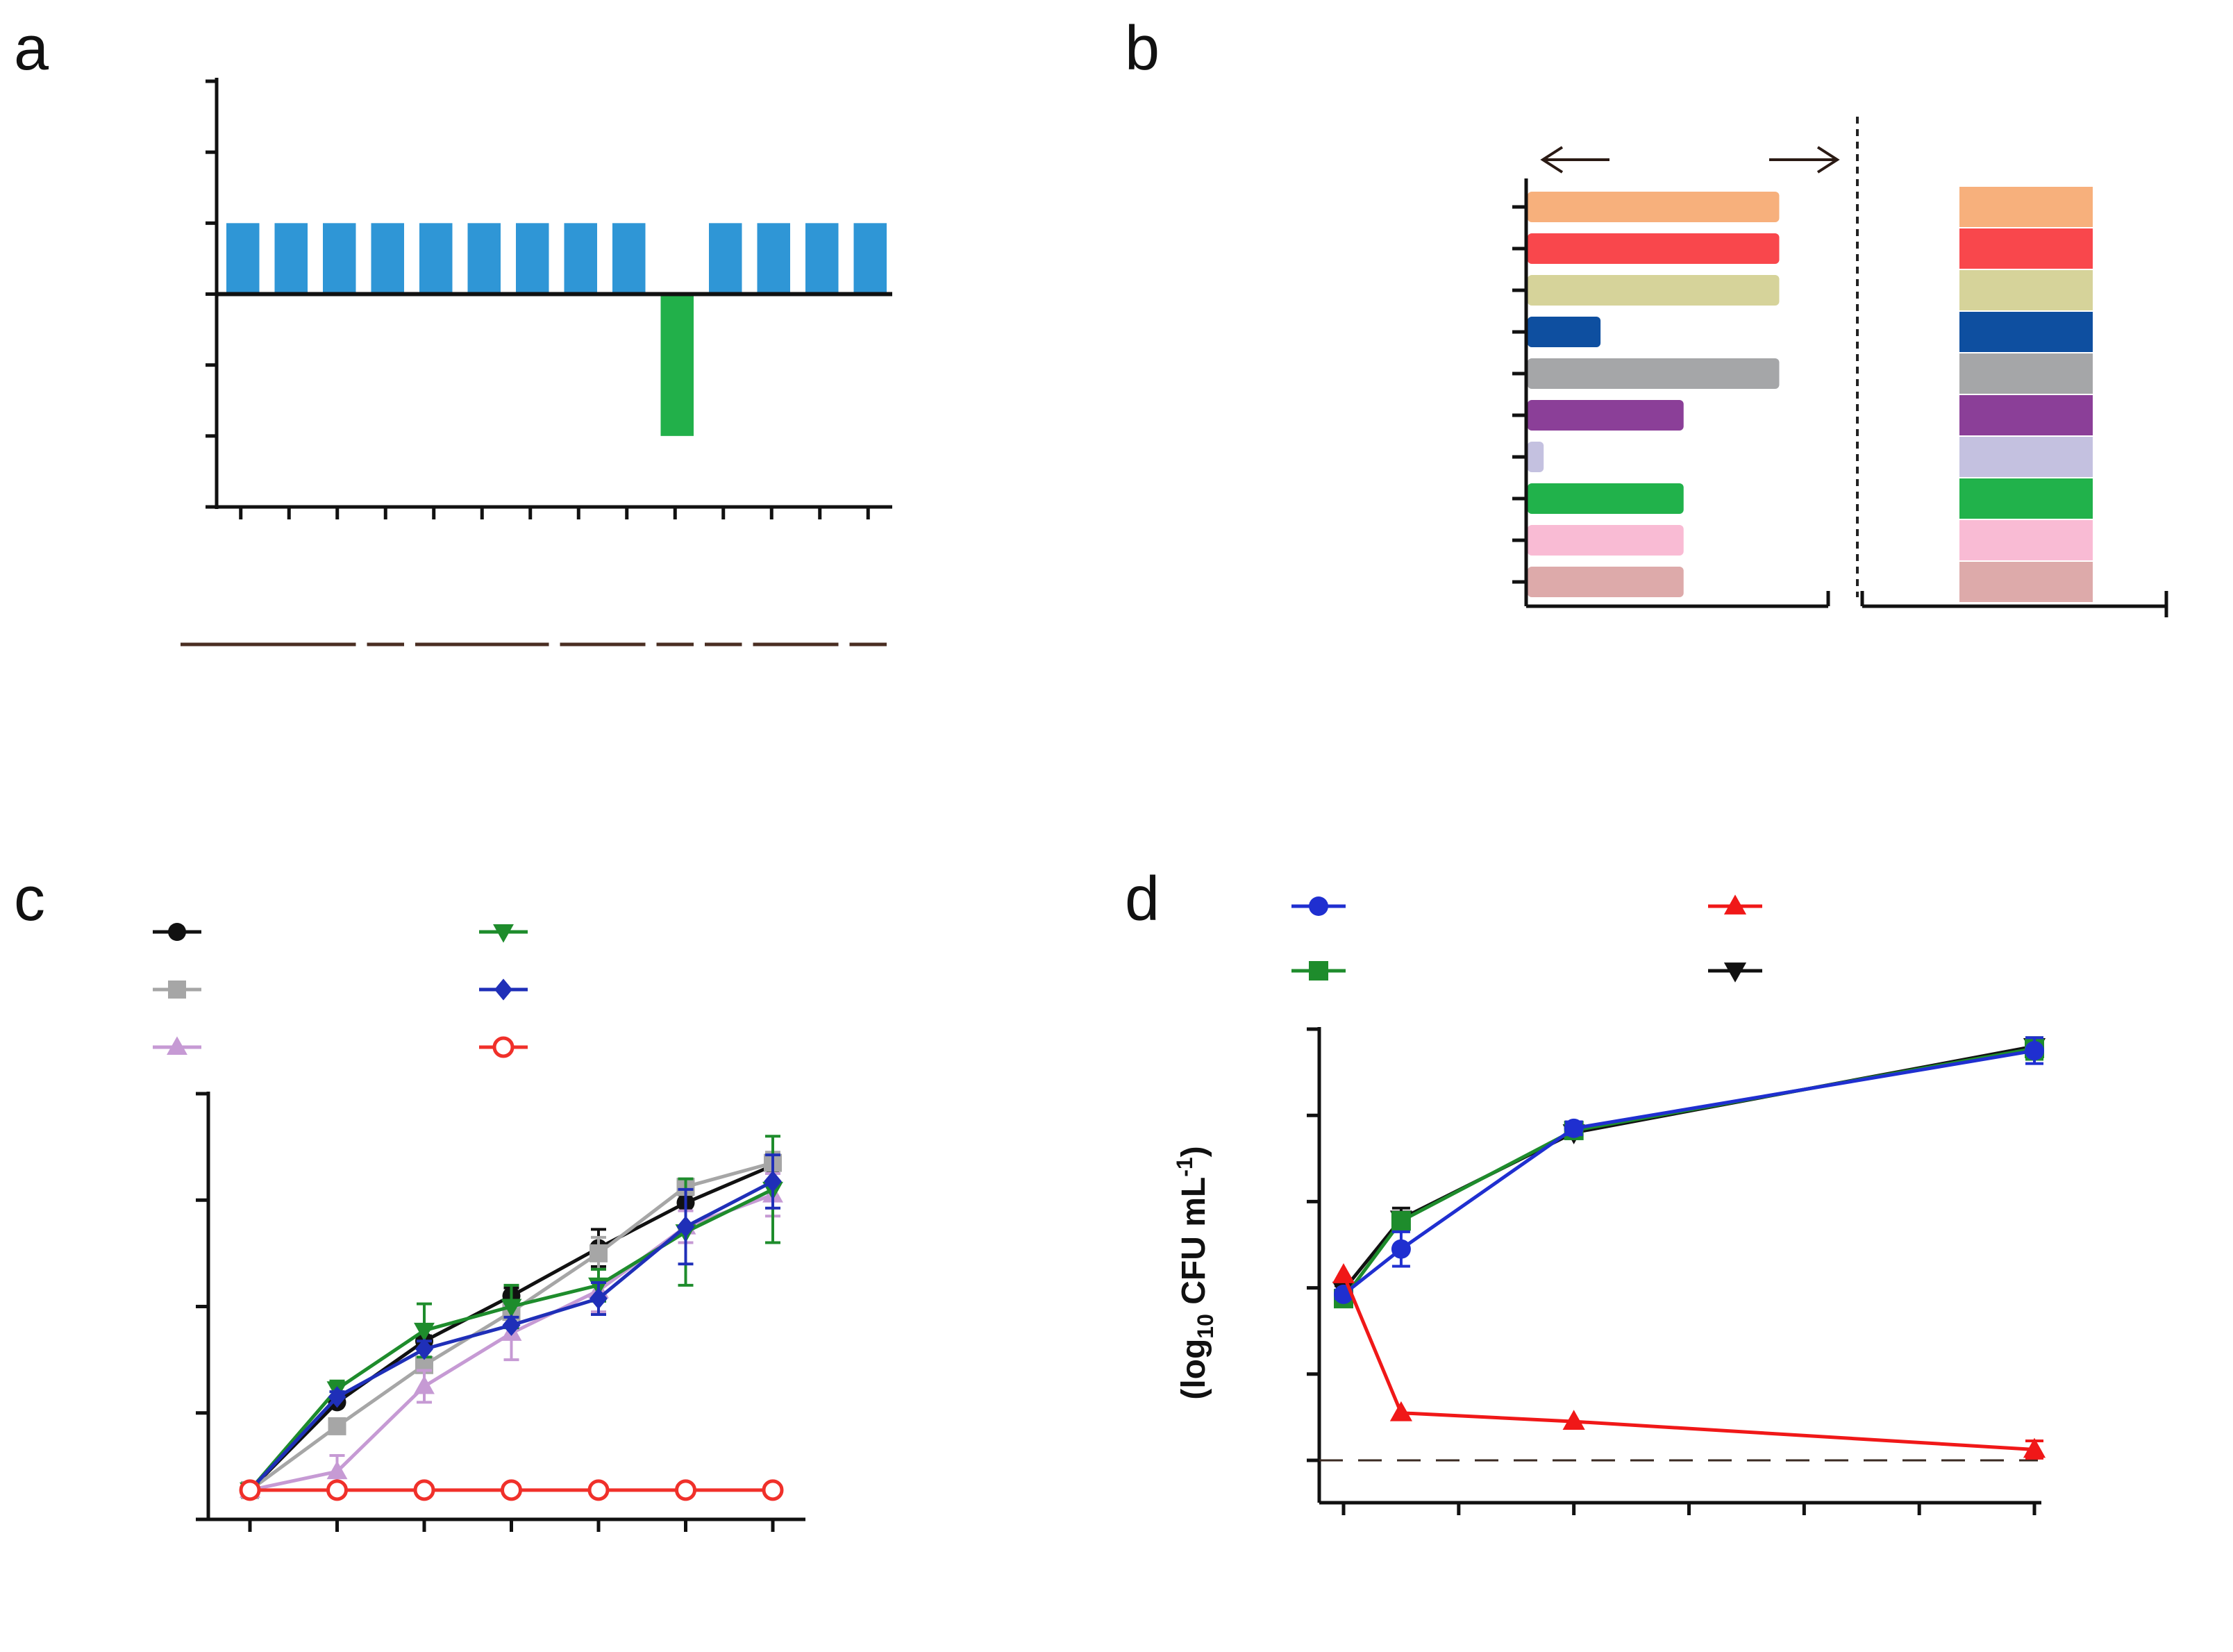  I want to click on panel-label-b: b, so click(1142, 48).